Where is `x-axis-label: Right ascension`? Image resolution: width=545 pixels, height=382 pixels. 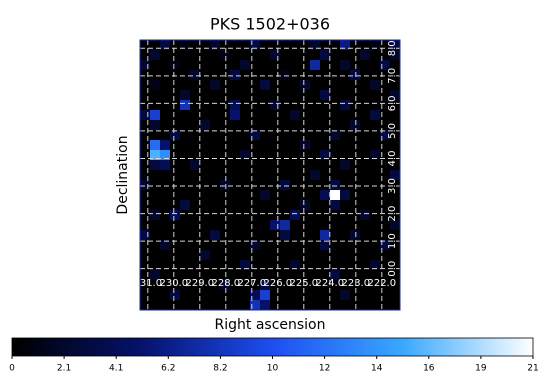
x-axis-label: Right ascension is located at coordinates (270, 325).